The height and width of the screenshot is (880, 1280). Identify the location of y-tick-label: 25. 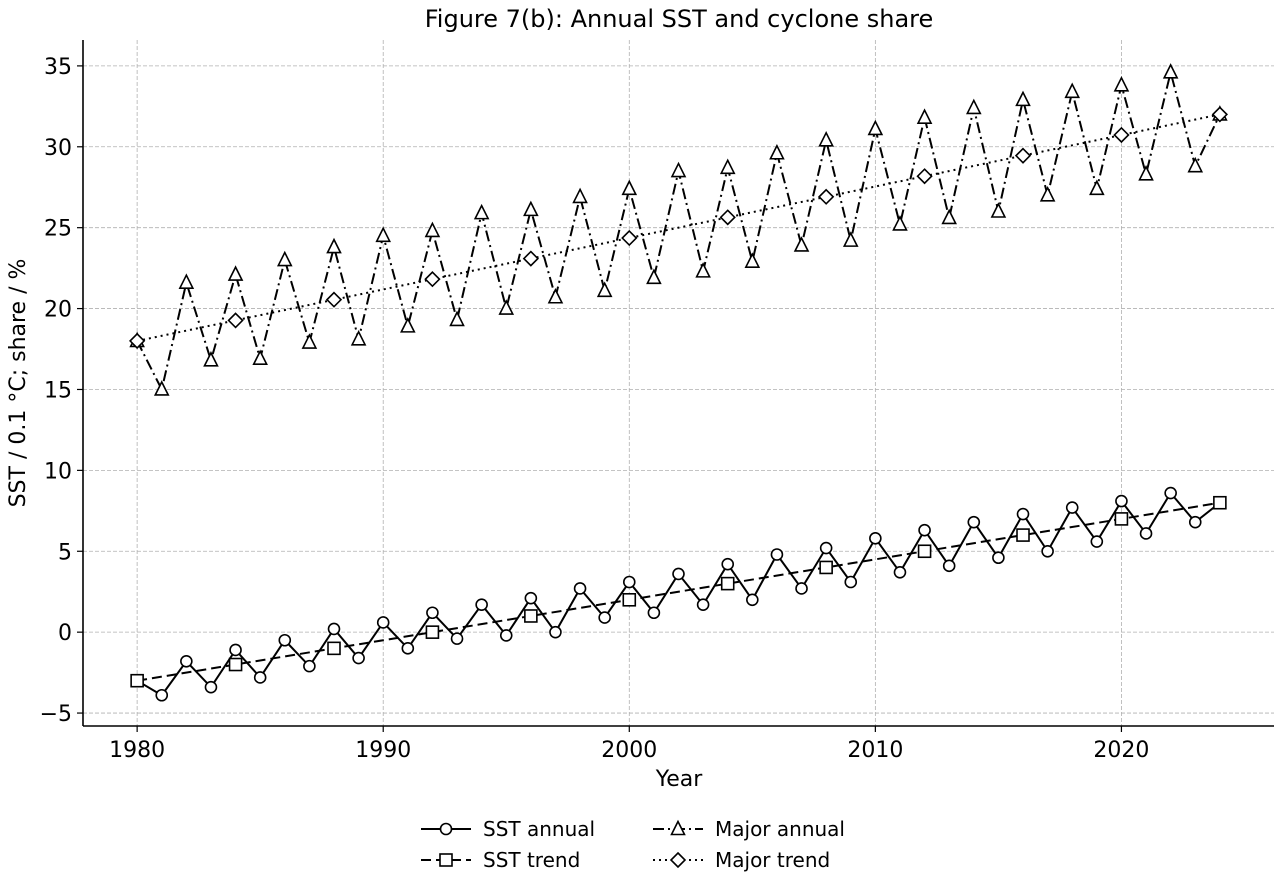
(58, 229).